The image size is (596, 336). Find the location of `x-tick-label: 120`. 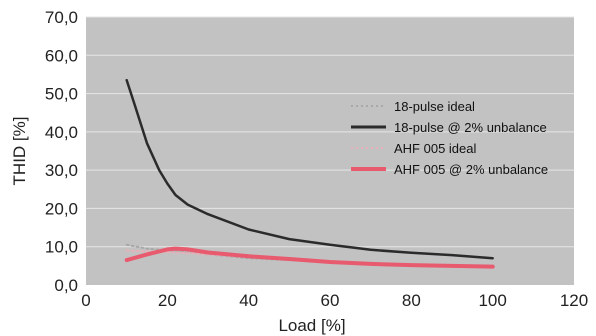

x-tick-label: 120 is located at coordinates (574, 300).